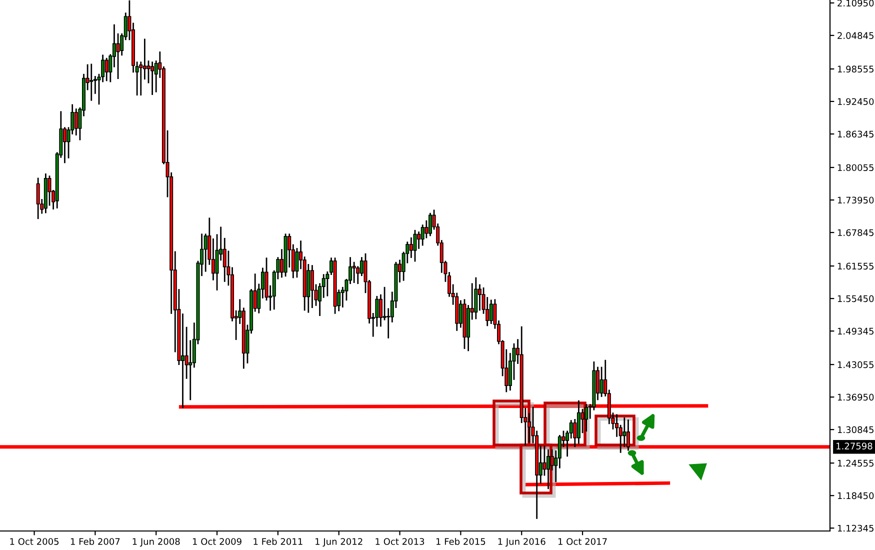 The height and width of the screenshot is (550, 875). I want to click on y-tick-label: 1.61555, so click(856, 266).